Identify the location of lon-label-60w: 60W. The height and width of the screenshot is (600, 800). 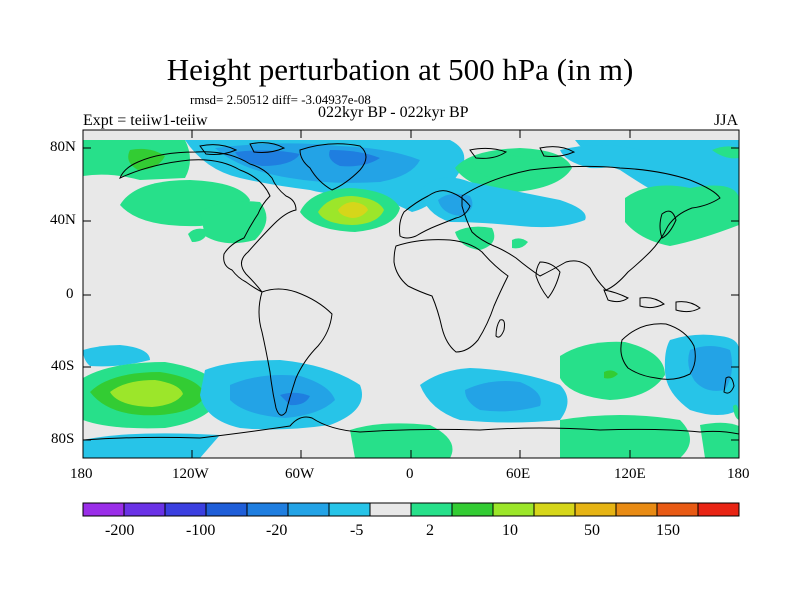
(300, 474).